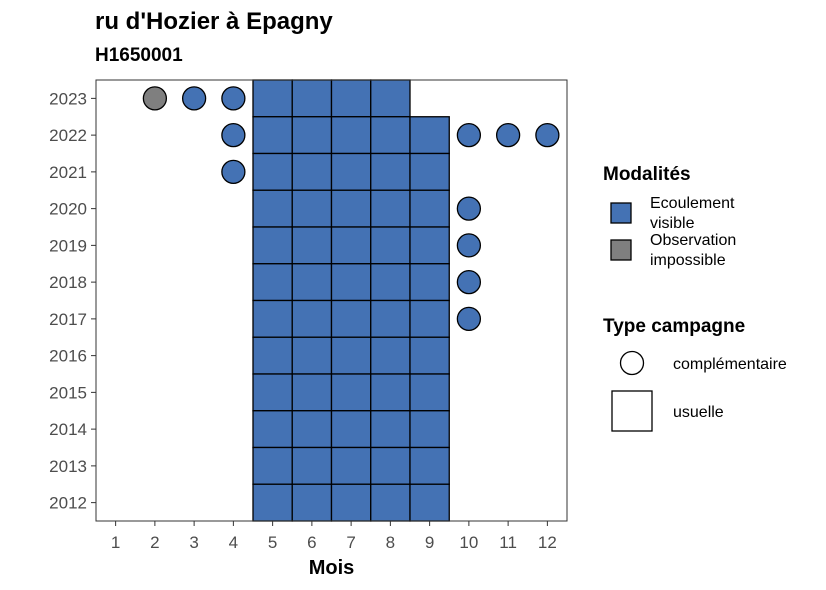 This screenshot has height=590, width=826. Describe the element at coordinates (632, 411) in the screenshot. I see `legend-square-key` at that location.